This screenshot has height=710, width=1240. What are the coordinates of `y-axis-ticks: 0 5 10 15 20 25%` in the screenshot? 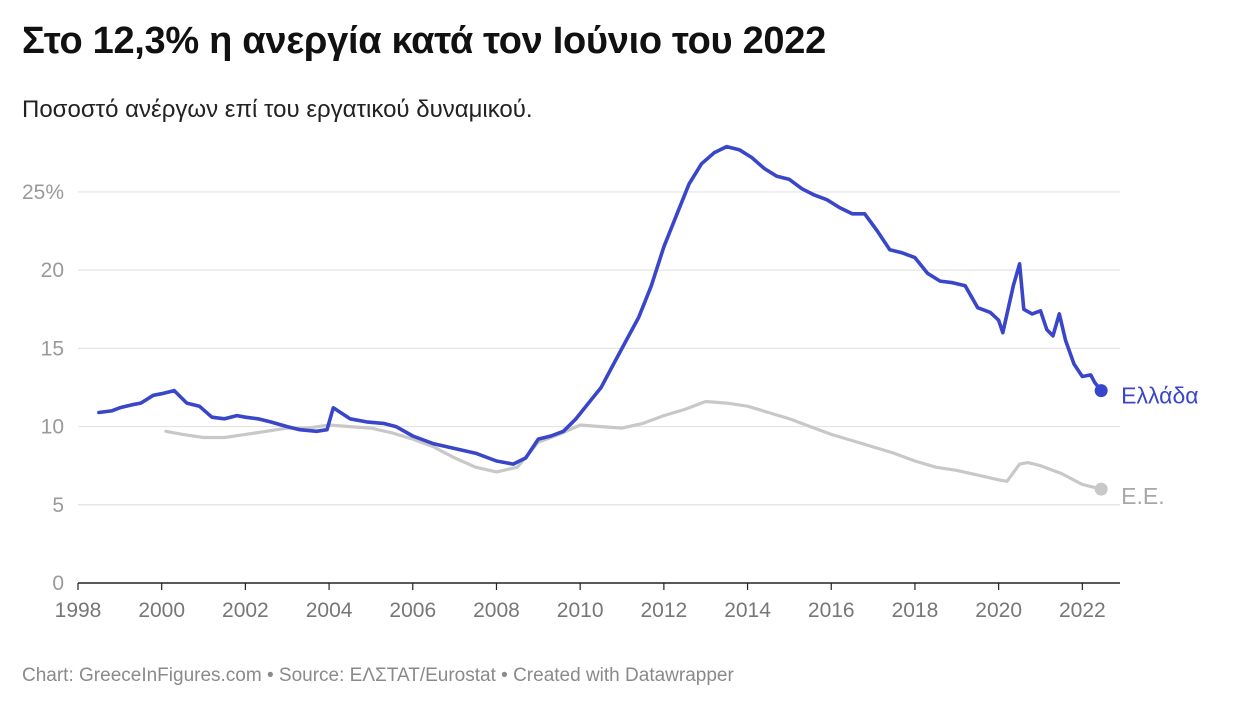 It's located at (43, 388).